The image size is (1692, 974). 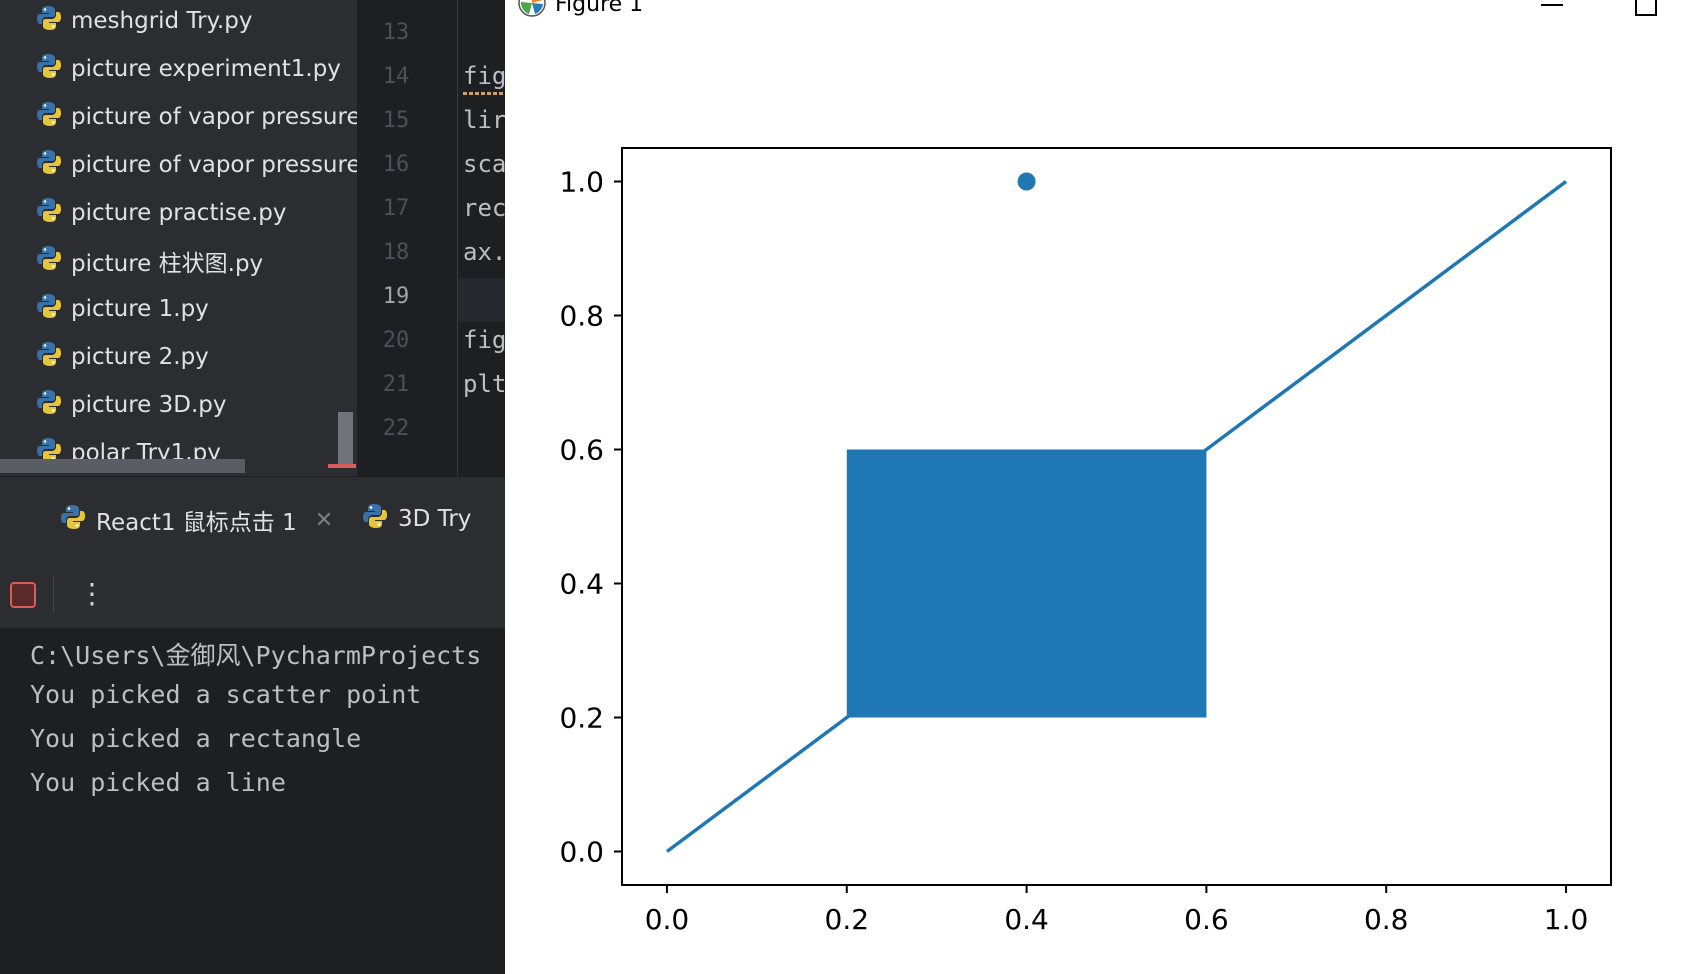 I want to click on line-number: 15, so click(x=396, y=120).